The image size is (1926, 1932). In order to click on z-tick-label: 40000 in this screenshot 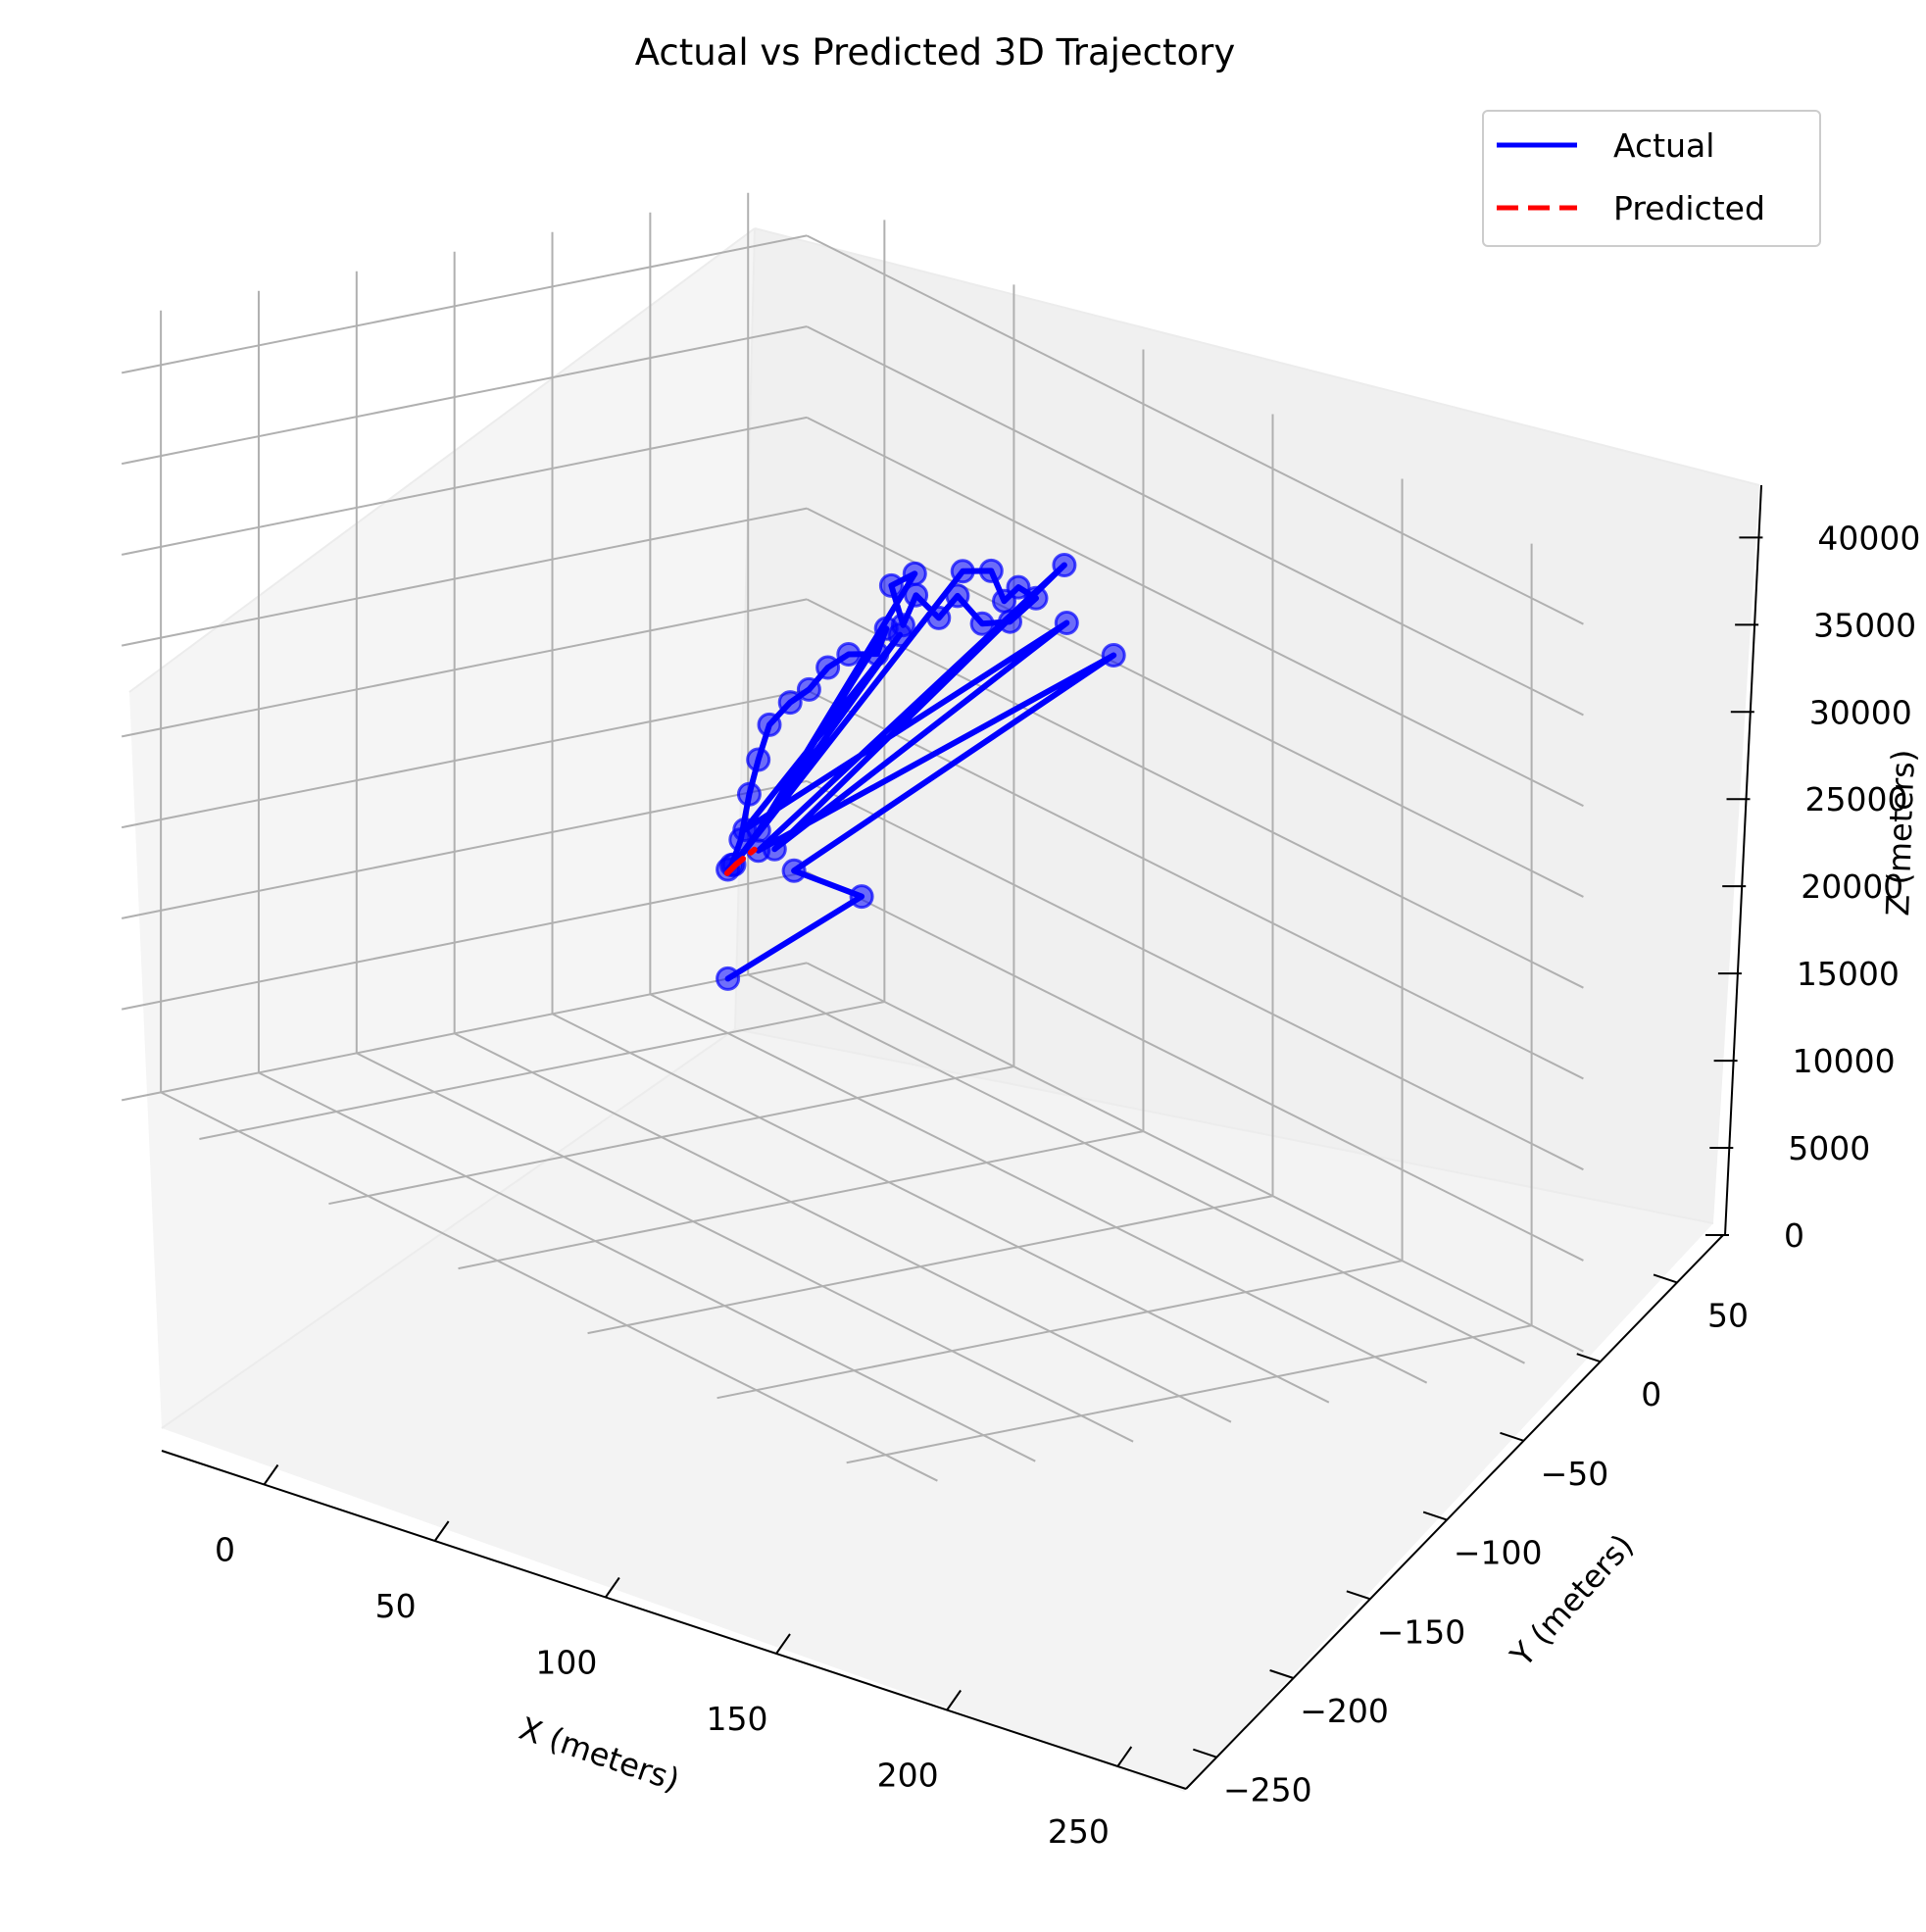, I will do `click(1868, 538)`.